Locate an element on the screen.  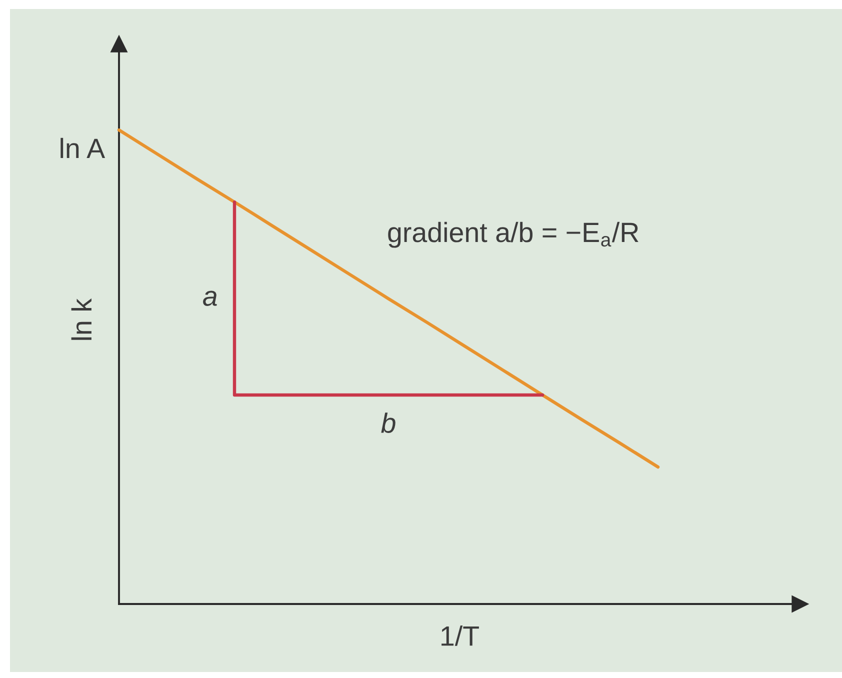
annotation: ln A is located at coordinates (83, 148).